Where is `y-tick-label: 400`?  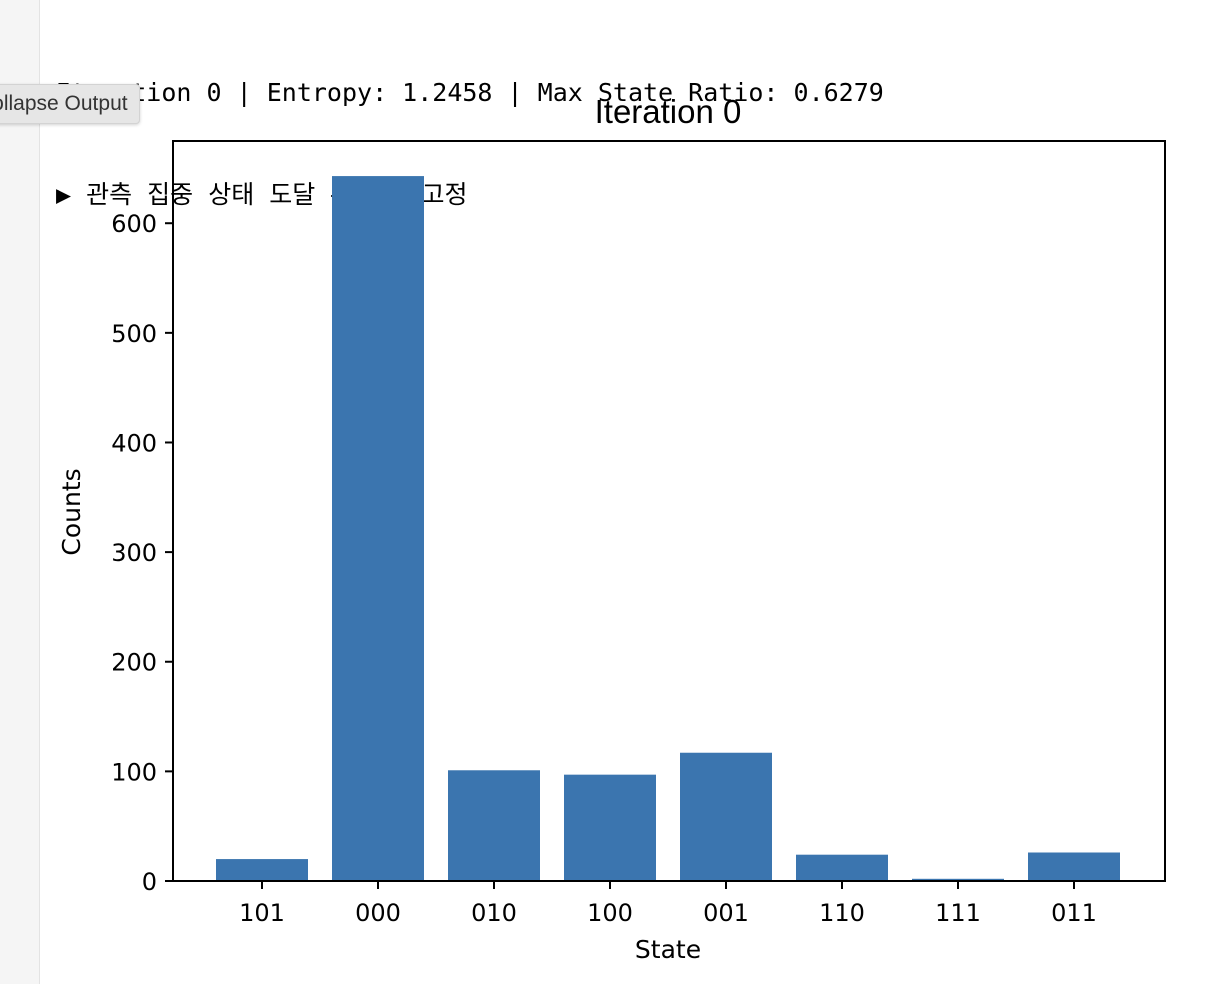
y-tick-label: 400 is located at coordinates (134, 443).